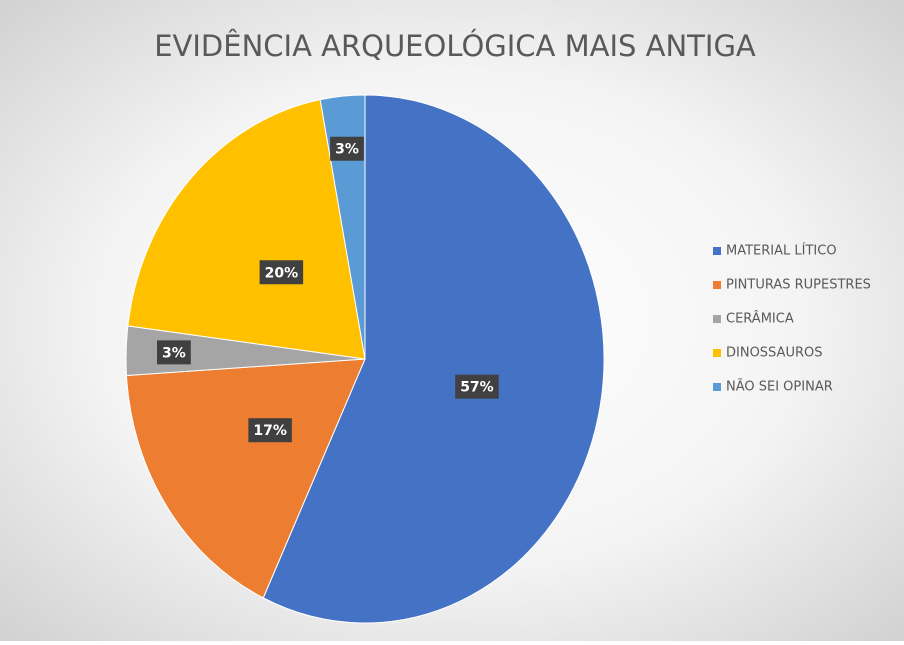  I want to click on data-label: 17%, so click(270, 431).